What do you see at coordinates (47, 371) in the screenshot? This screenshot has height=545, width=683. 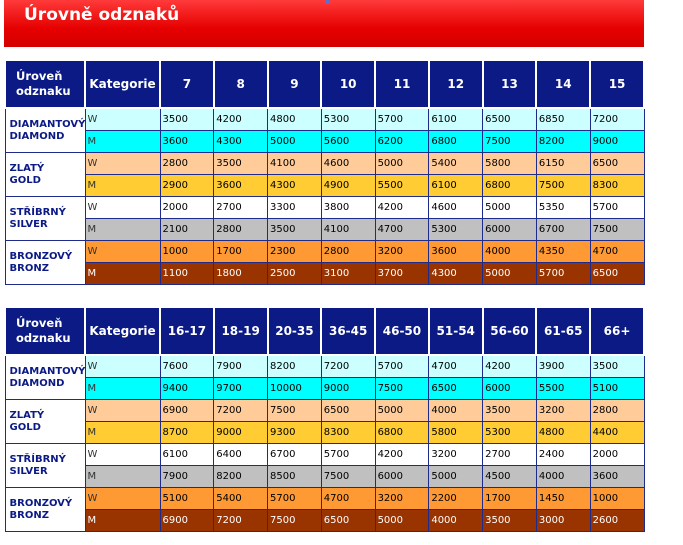 I see `badge-level-name-line: DIAMANTOVÝ` at bounding box center [47, 371].